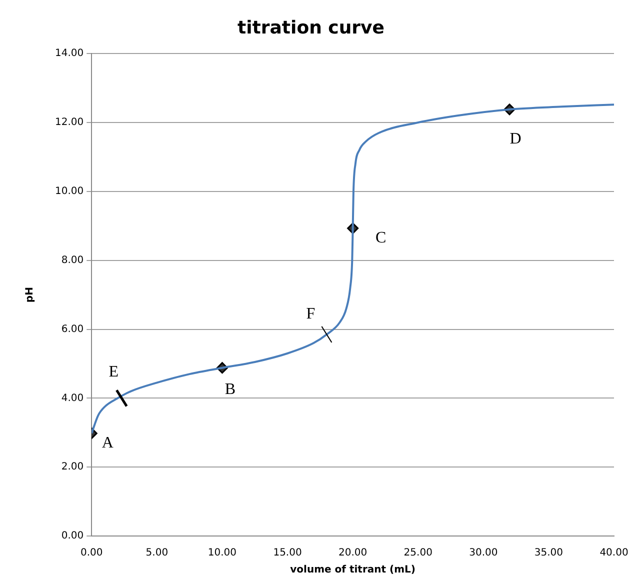  I want to click on y-axis-title: pH, so click(30, 295).